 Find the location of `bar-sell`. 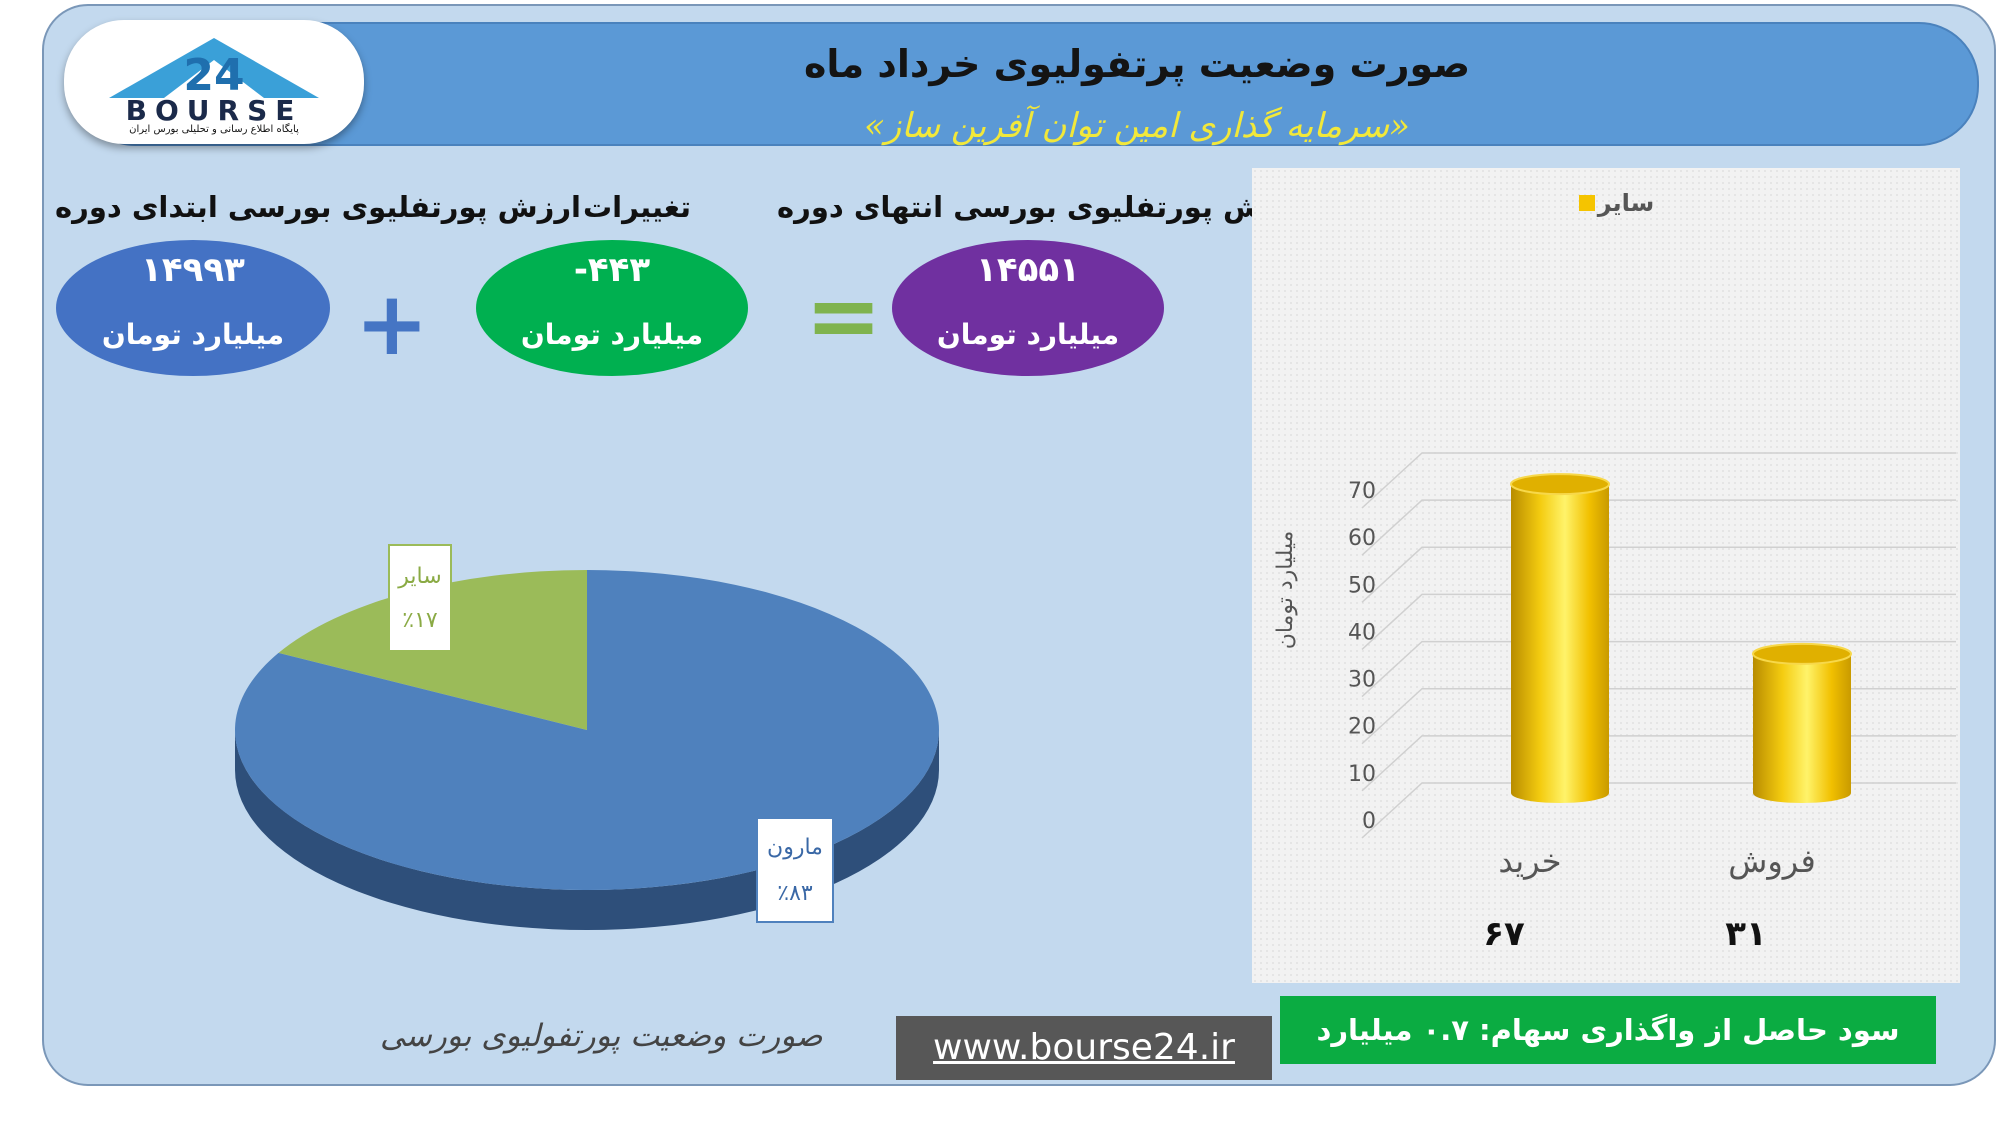

bar-sell is located at coordinates (1802, 722).